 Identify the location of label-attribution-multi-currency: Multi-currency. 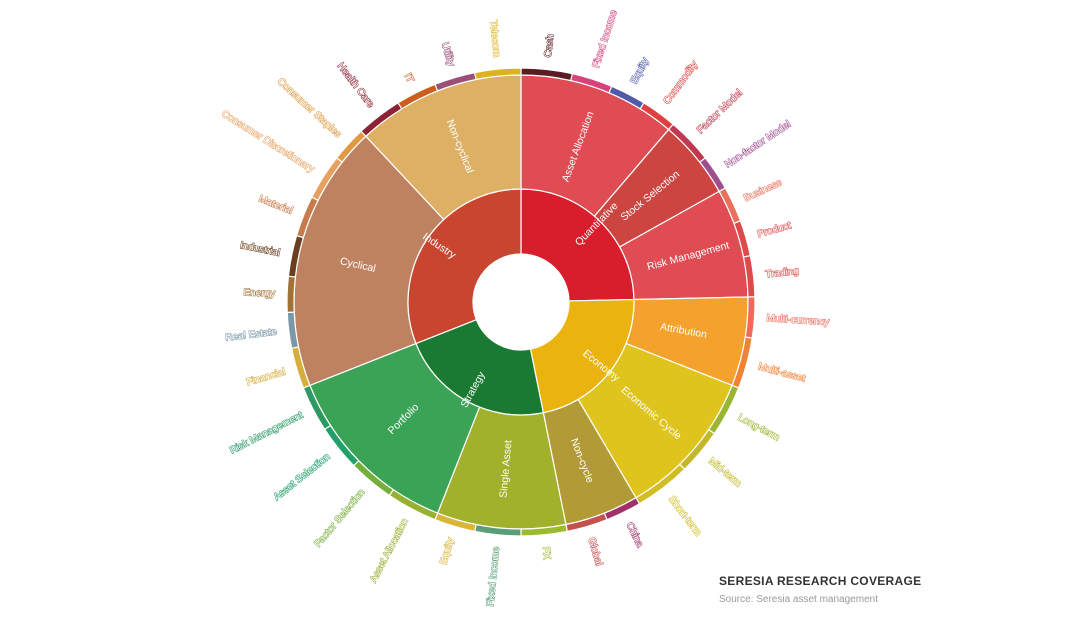
(797, 320).